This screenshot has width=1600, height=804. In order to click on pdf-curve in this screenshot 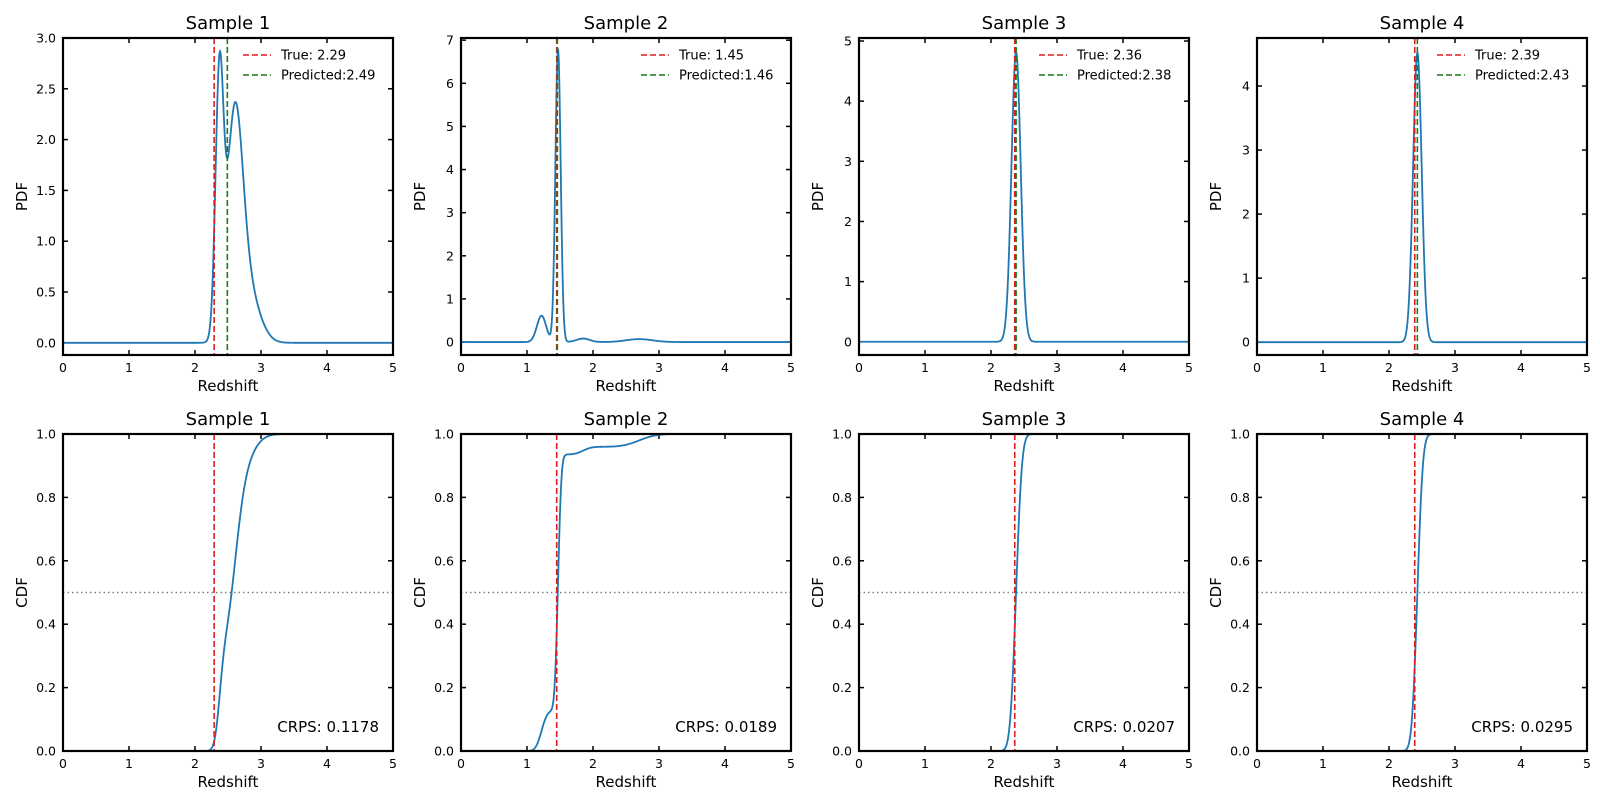, I will do `click(1024, 196)`.